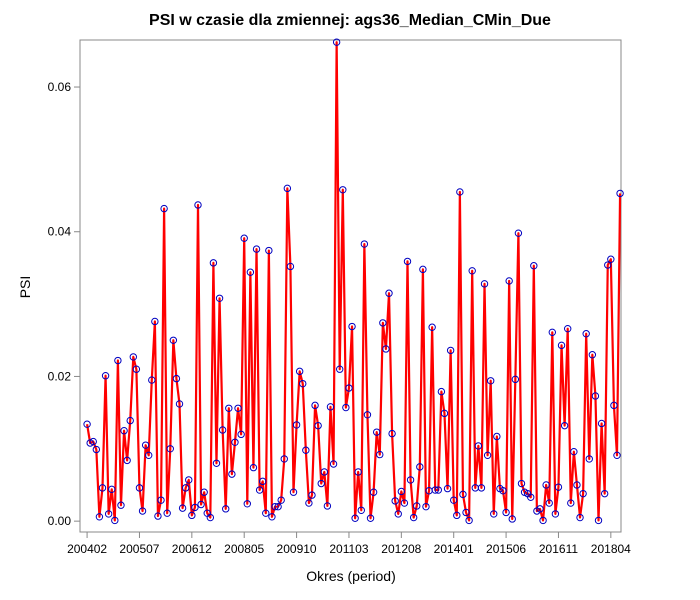 This screenshot has width=700, height=600. Describe the element at coordinates (244, 549) in the screenshot. I see `x-tick-label: 200805` at that location.